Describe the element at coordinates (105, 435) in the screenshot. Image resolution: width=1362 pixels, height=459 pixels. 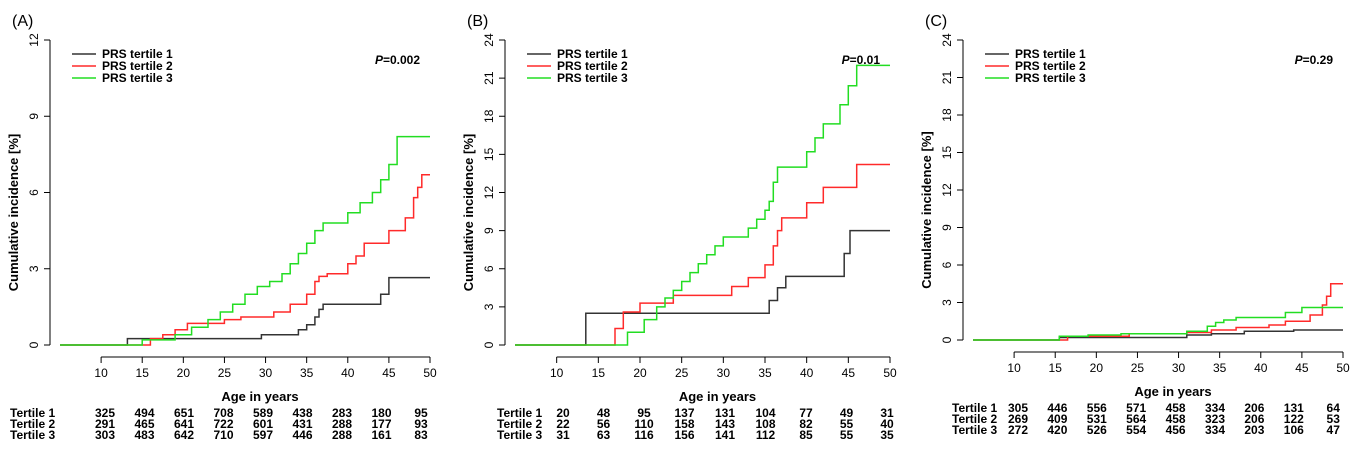
I see `risk-cell: 303` at that location.